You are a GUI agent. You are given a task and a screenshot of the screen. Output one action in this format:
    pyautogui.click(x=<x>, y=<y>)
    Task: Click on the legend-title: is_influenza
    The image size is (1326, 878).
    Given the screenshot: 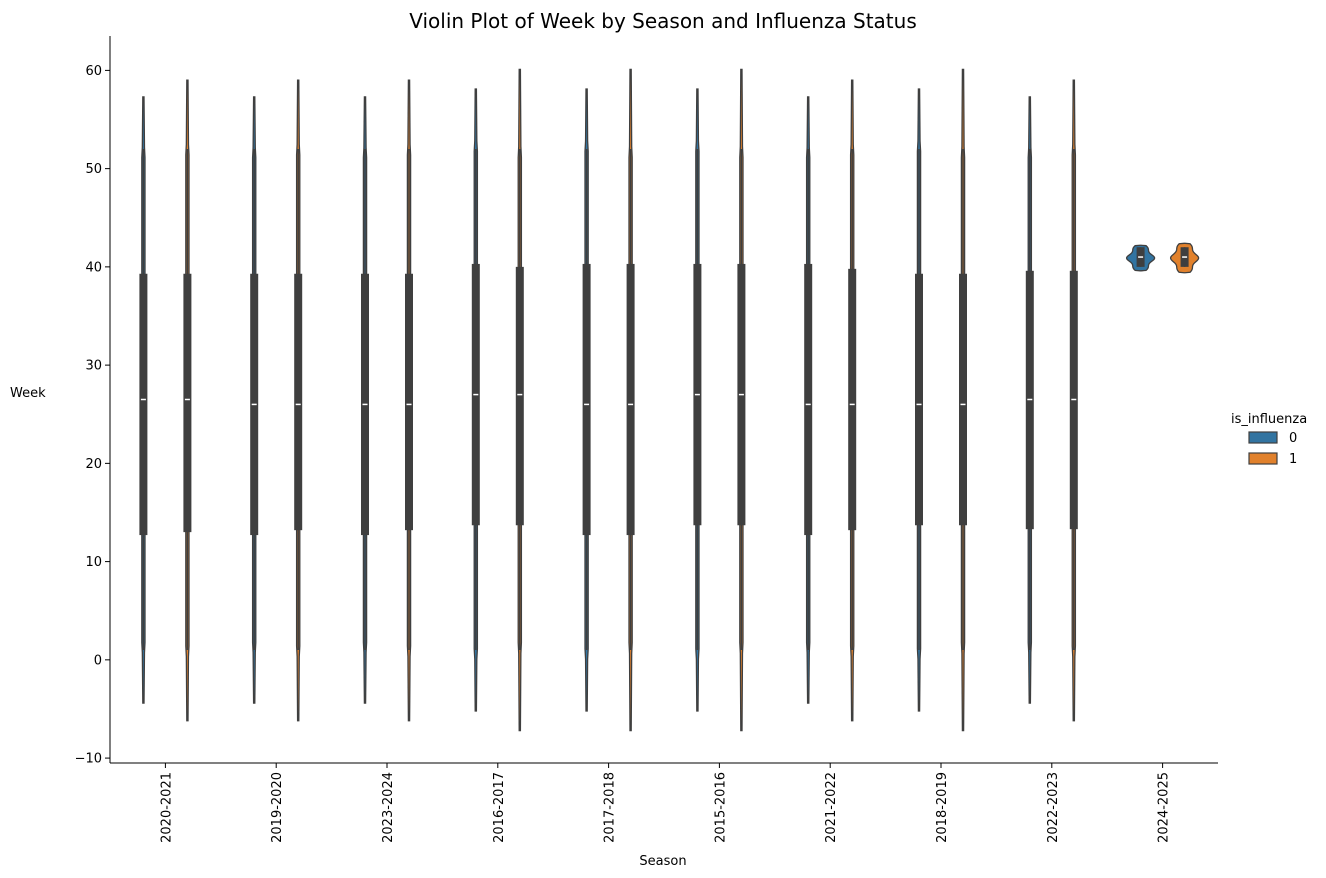 What is the action you would take?
    pyautogui.click(x=1269, y=419)
    